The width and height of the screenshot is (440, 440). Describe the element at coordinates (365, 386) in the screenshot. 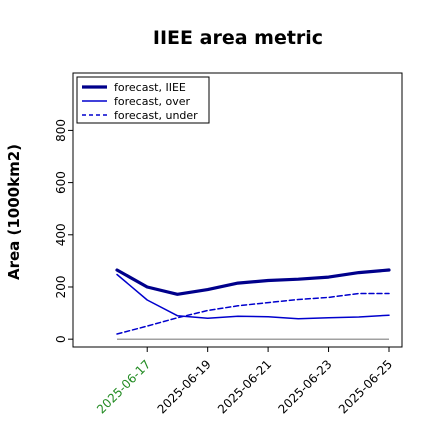

I see `x-tick-label: 2025-06-25` at that location.